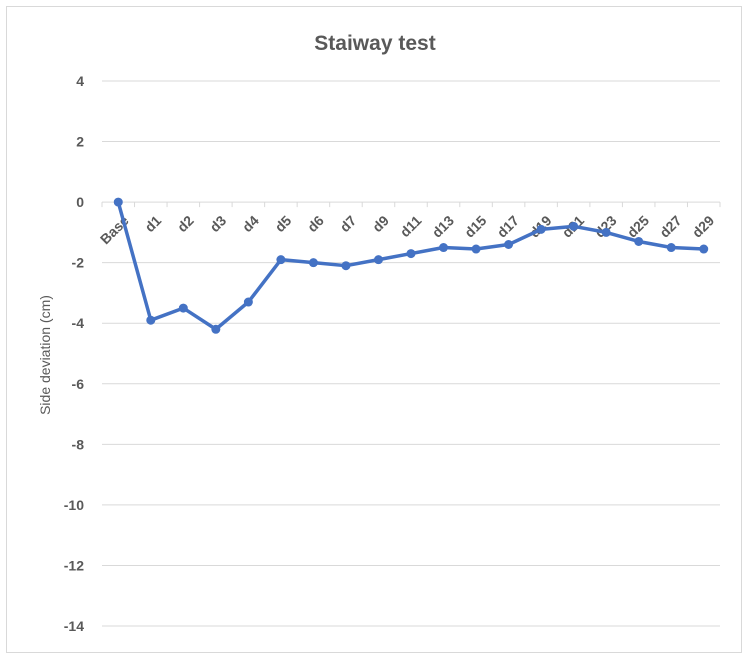 This screenshot has height=665, width=750. What do you see at coordinates (78, 384) in the screenshot?
I see `y-tick-label: -6` at bounding box center [78, 384].